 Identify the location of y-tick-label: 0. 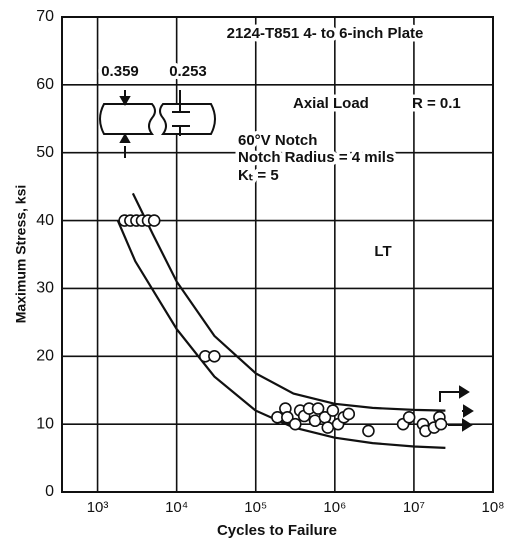
(49, 491).